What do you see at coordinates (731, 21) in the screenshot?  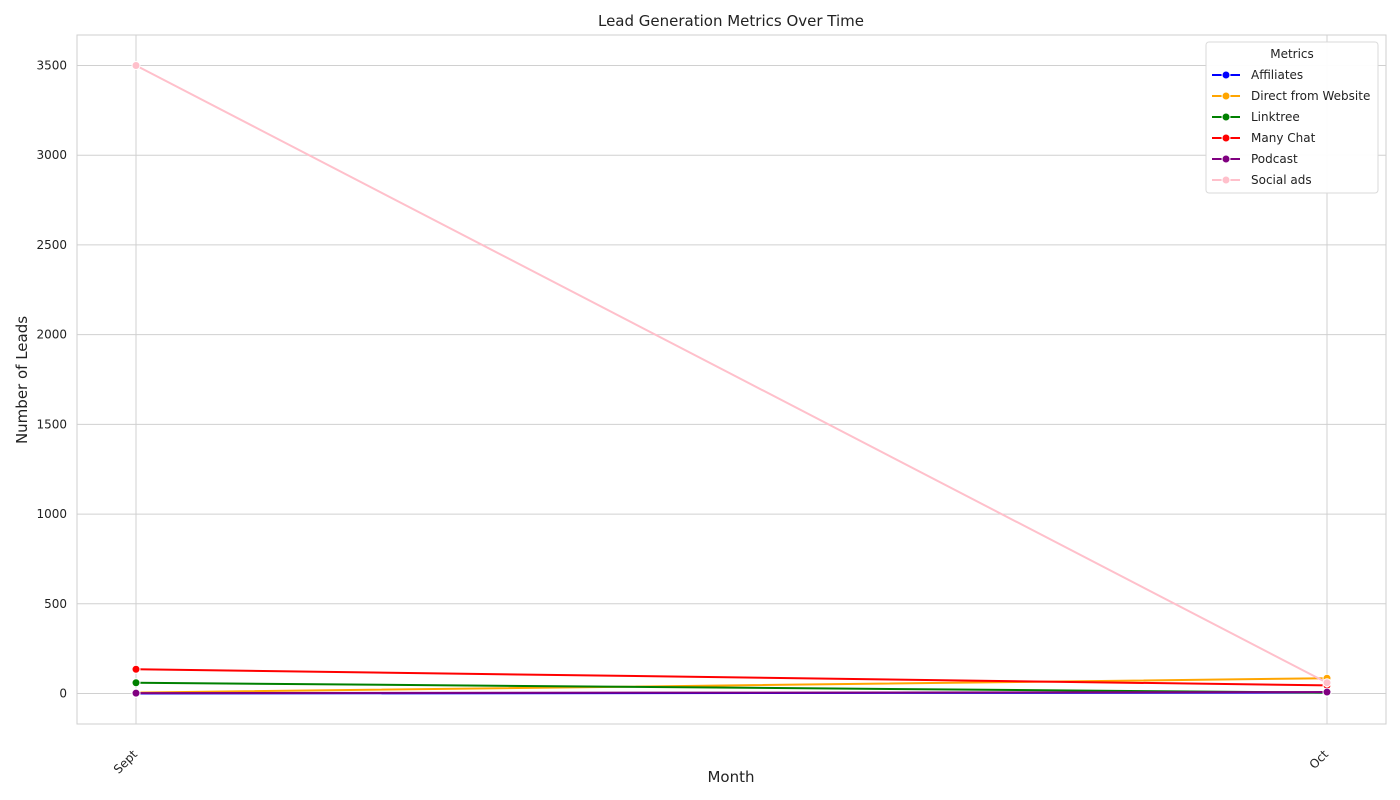 I see `chart-title: Lead Generation Metrics Over Time` at bounding box center [731, 21].